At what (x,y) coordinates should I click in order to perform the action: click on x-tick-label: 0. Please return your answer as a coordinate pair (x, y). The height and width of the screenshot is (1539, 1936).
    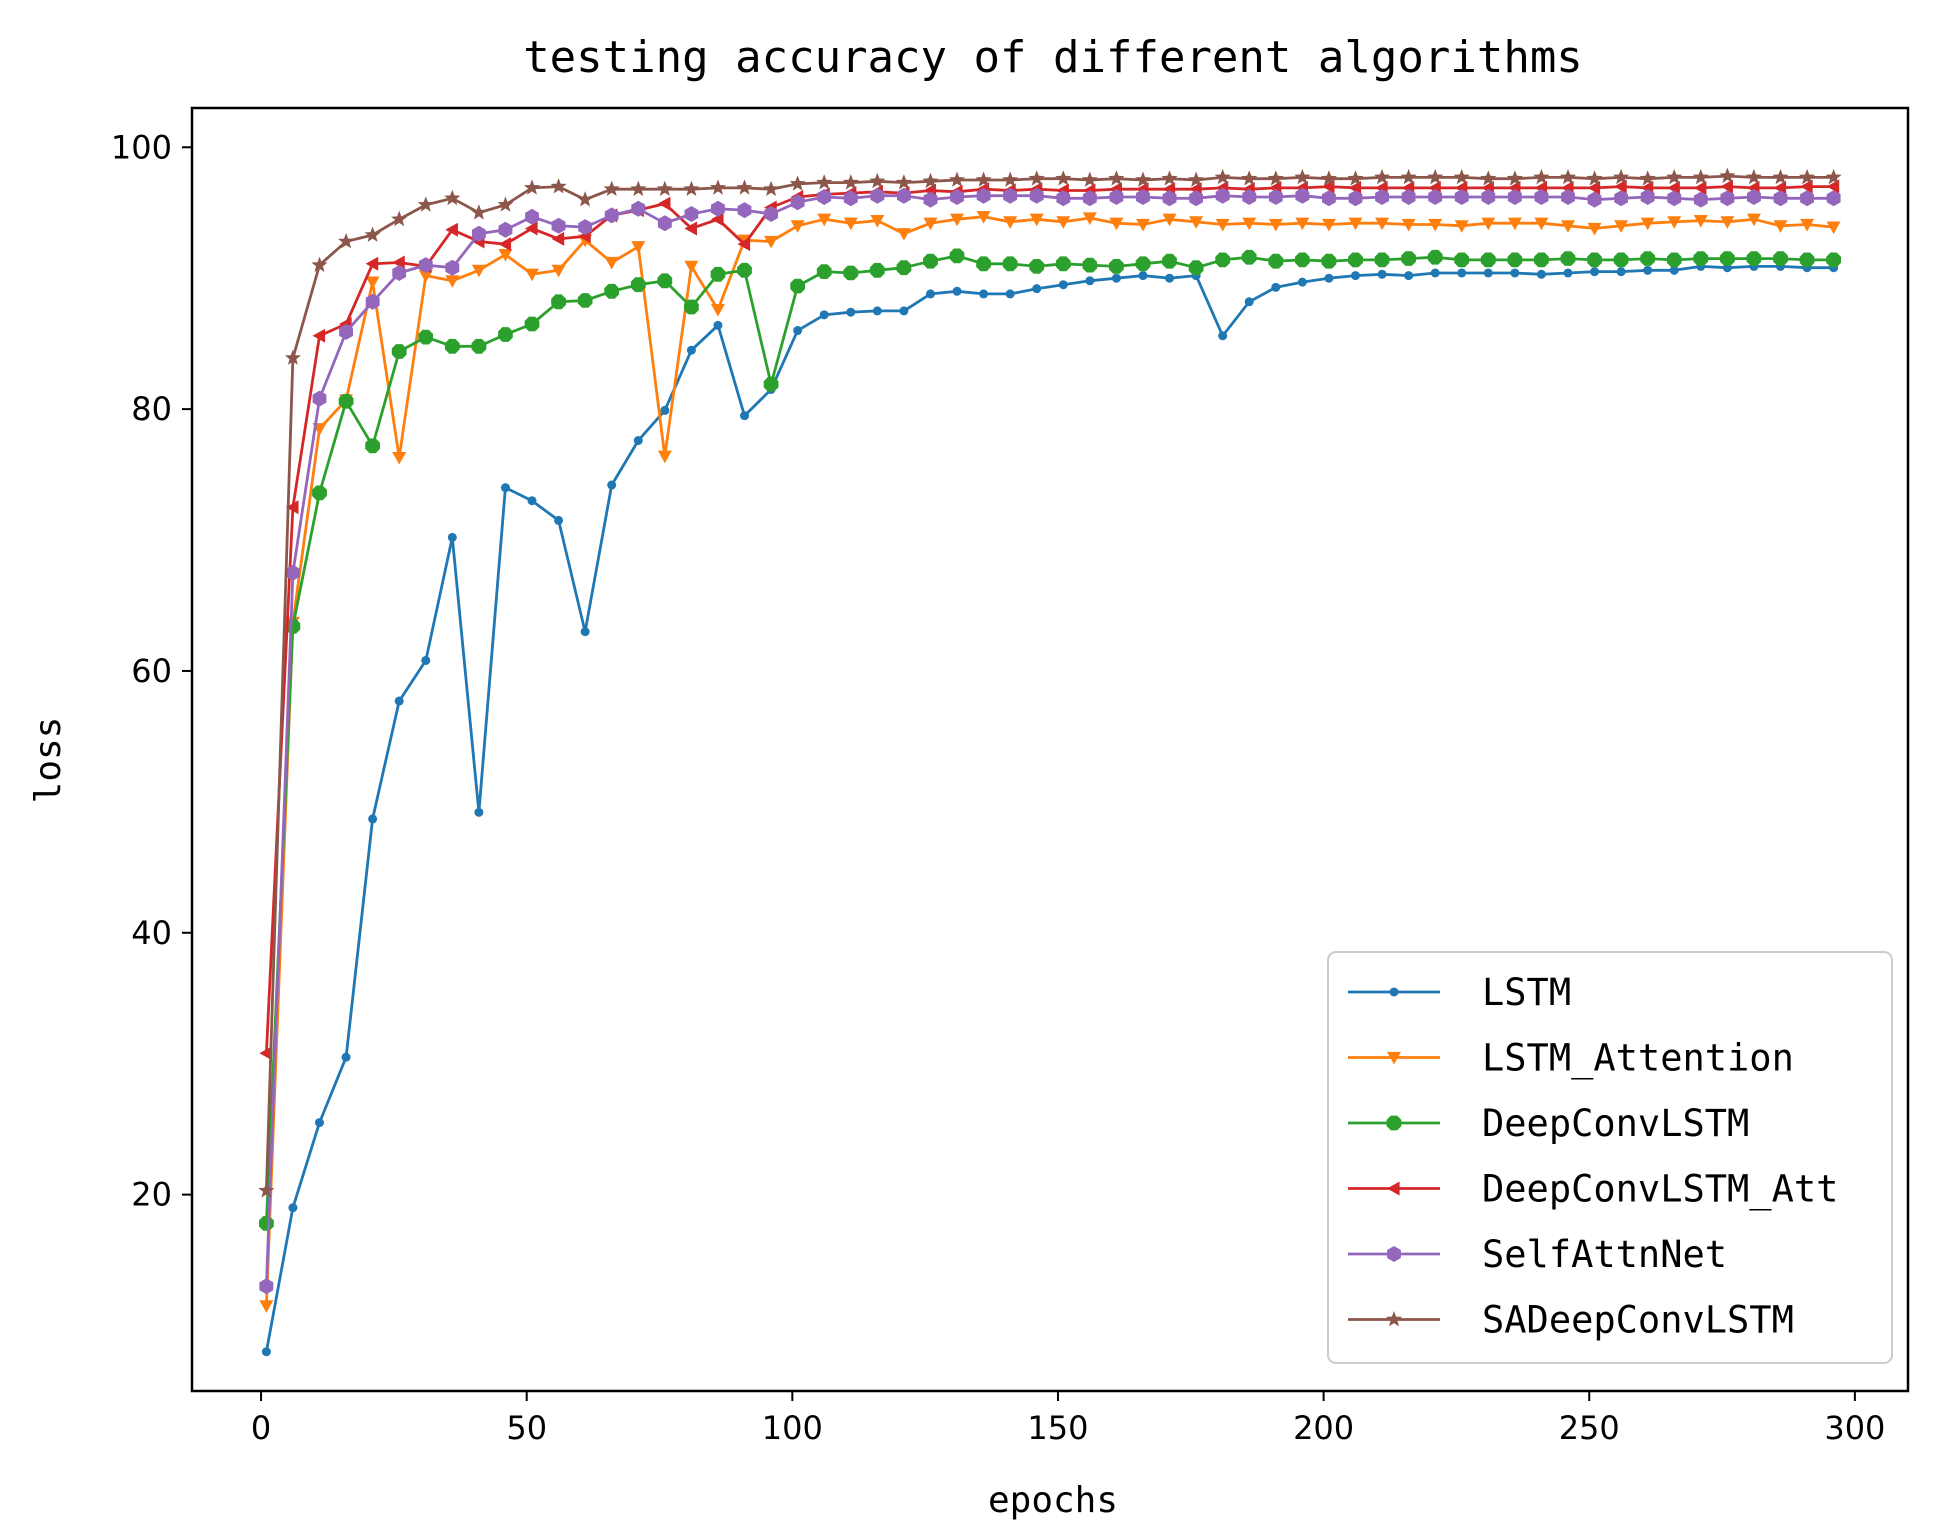
    Looking at the image, I should click on (261, 1428).